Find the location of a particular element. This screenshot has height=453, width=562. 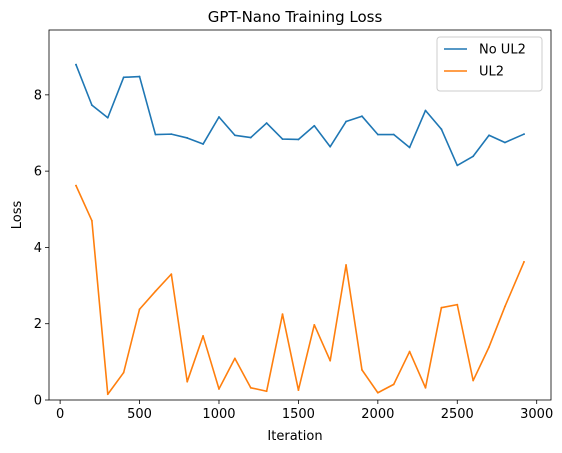

x-axis-label: Iteration is located at coordinates (294, 436).